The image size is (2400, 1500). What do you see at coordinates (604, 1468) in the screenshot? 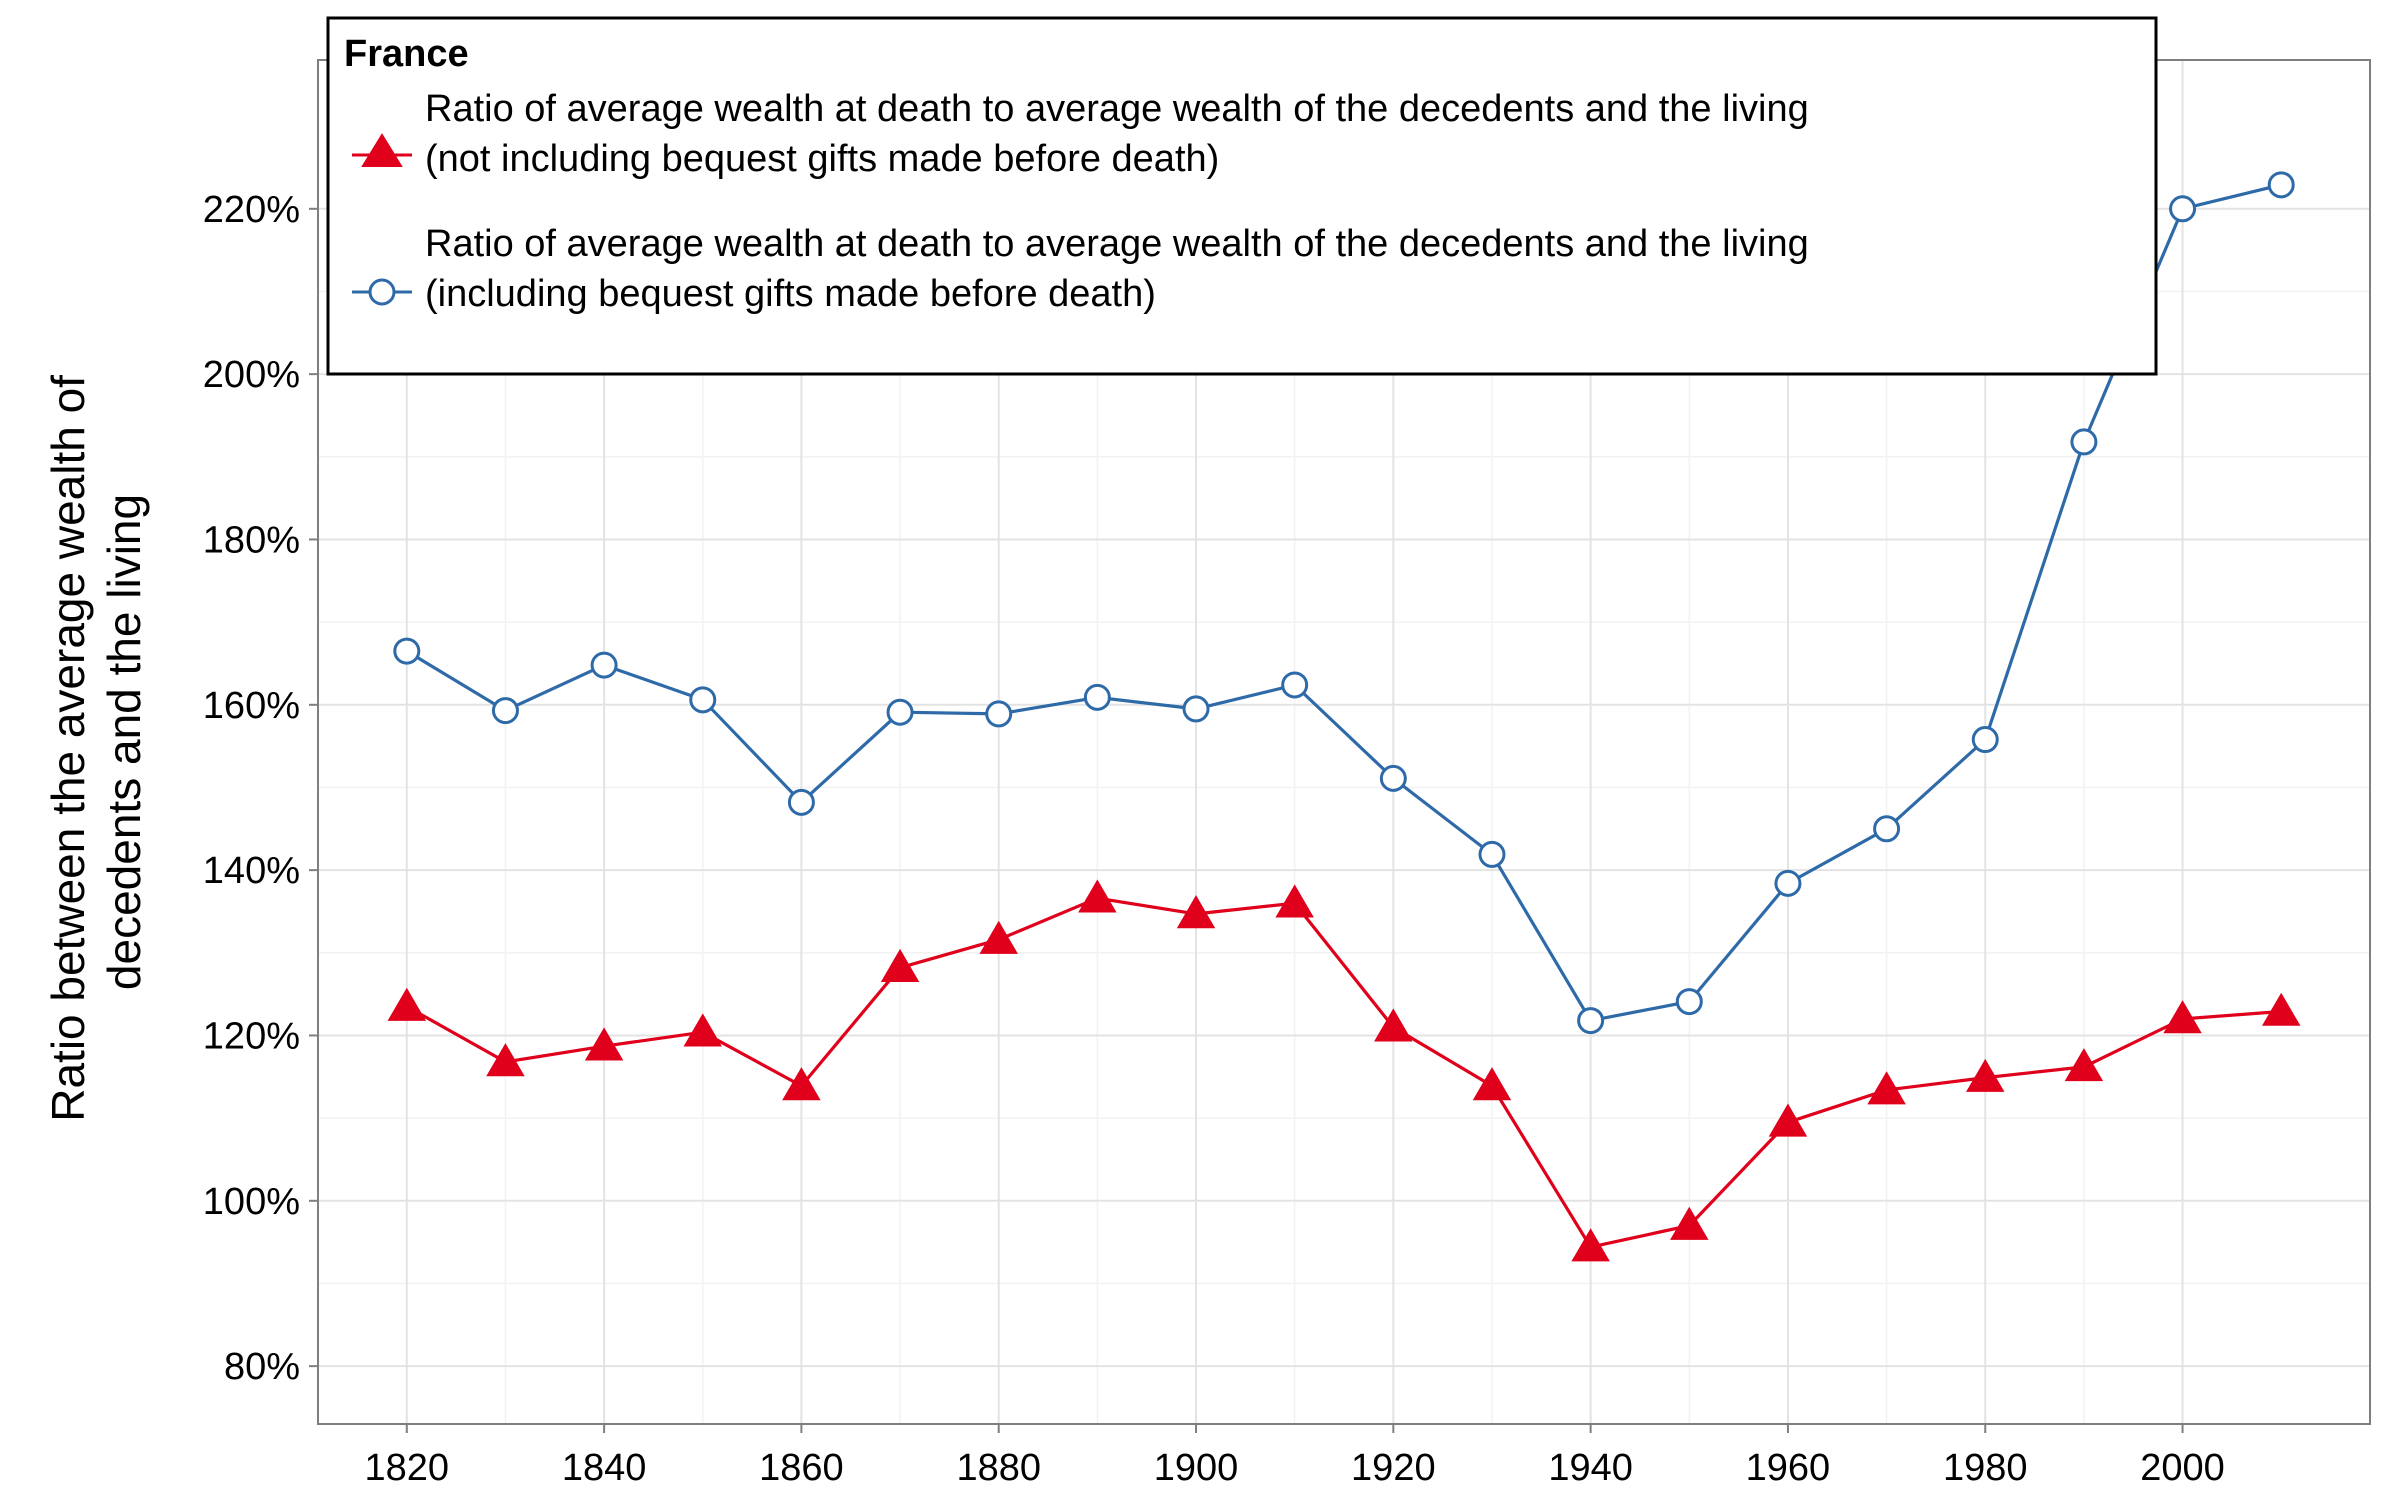
I see `x-tick-label: 1840` at bounding box center [604, 1468].